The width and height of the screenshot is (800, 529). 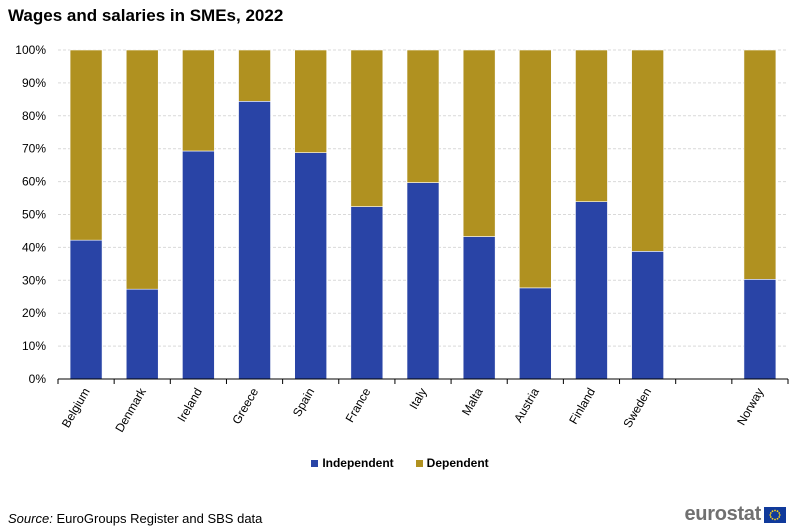 I want to click on x-category-label: Denmark, so click(x=130, y=410).